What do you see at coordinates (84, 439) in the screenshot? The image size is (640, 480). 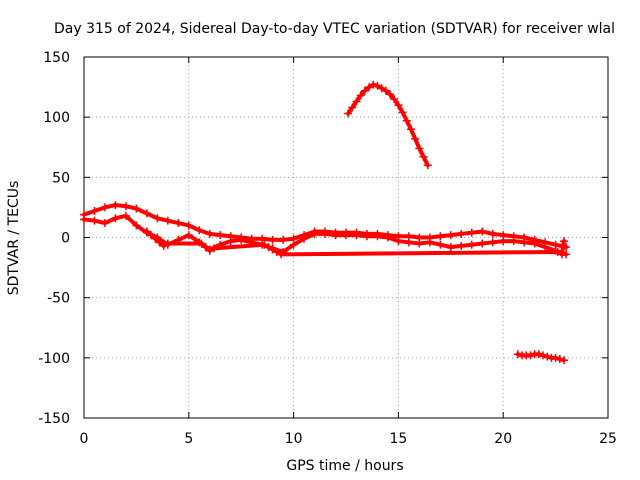 I see `x-tick-label: 0` at bounding box center [84, 439].